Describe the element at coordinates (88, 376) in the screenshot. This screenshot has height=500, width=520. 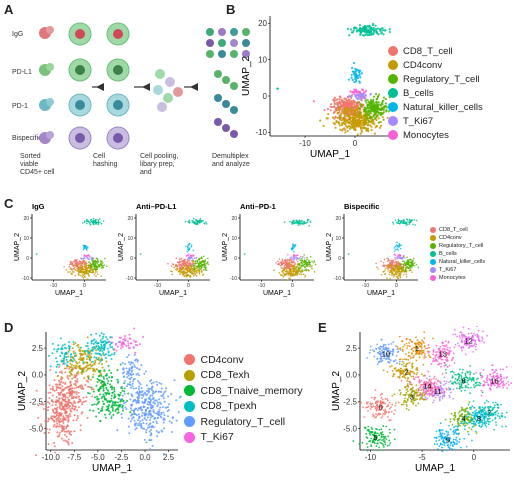
I see `point-cd8_texh` at that location.